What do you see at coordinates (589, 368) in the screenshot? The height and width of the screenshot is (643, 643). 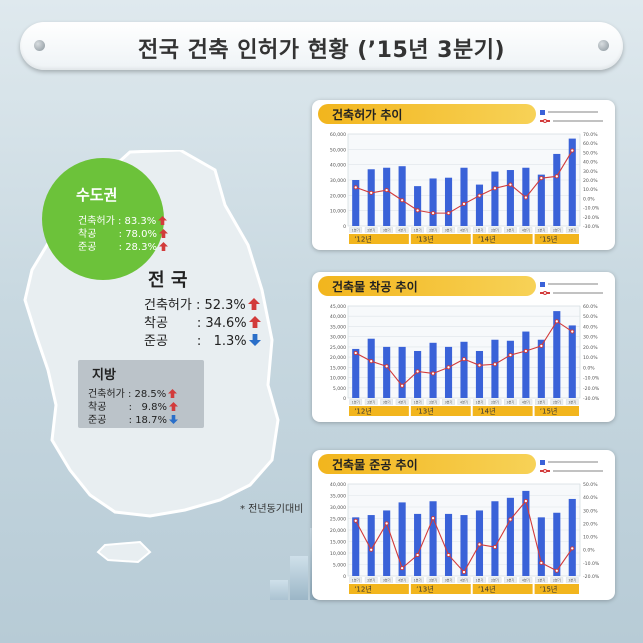 I see `y-tick-right: 0.0%` at bounding box center [589, 368].